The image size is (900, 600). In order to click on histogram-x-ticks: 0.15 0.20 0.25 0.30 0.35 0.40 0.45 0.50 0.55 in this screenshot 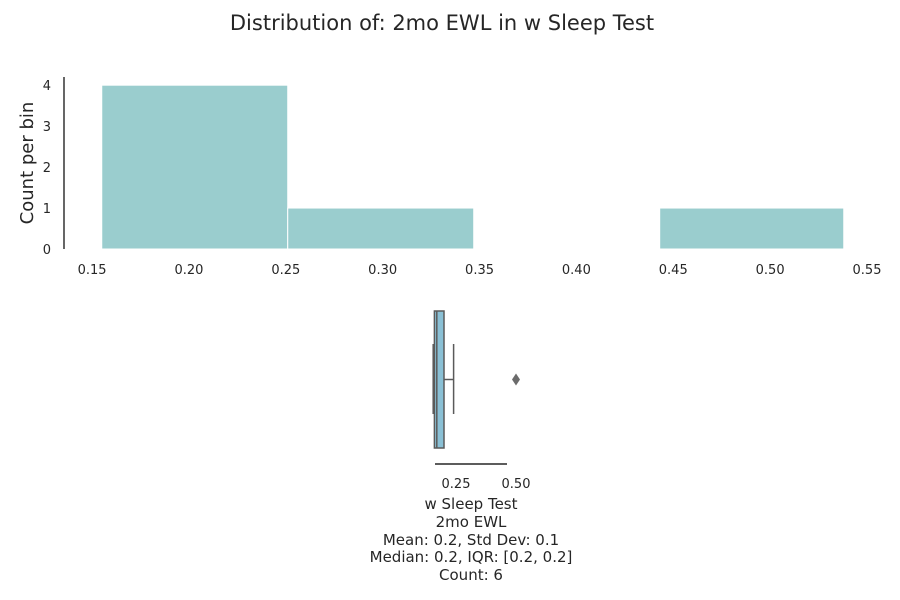, I will do `click(480, 270)`.